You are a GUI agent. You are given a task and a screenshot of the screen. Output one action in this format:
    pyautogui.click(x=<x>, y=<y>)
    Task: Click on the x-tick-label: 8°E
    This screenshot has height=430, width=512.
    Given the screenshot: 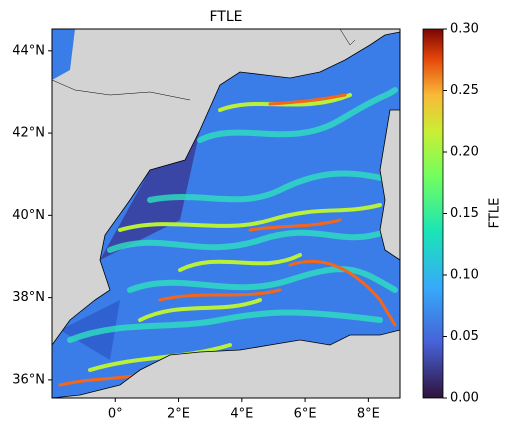 What is the action you would take?
    pyautogui.click(x=368, y=414)
    